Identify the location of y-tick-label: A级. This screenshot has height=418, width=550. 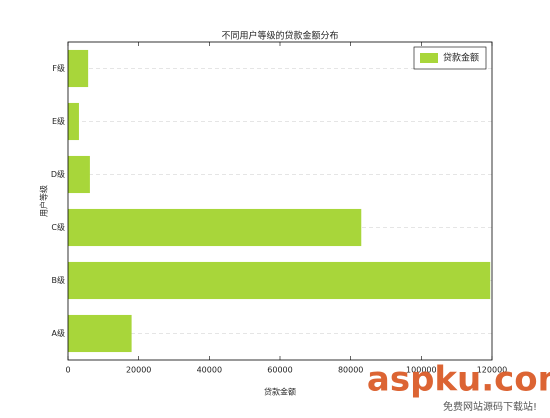
(58, 333).